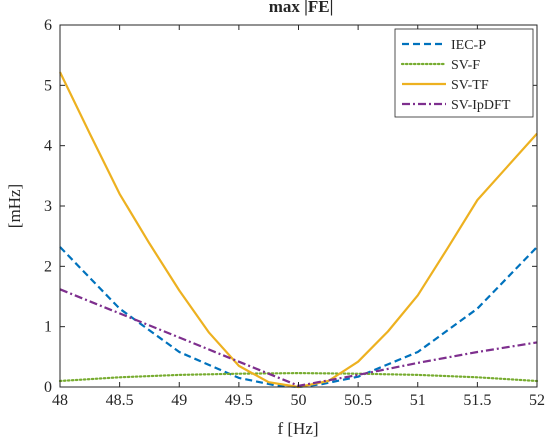 The width and height of the screenshot is (550, 444). I want to click on legend-label: IEC-P, so click(468, 45).